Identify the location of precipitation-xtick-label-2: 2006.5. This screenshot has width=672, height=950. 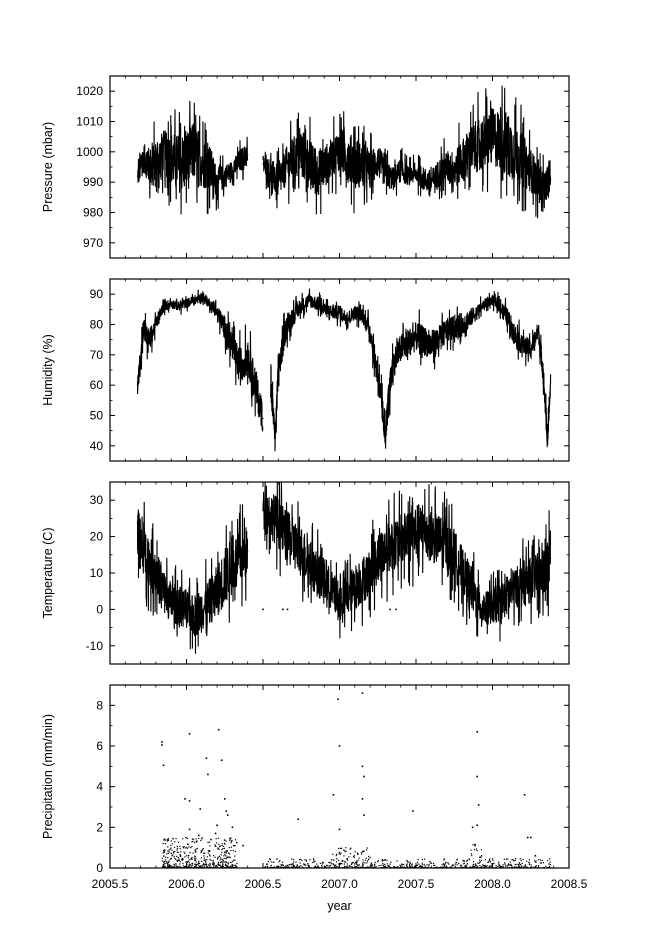
(263, 884).